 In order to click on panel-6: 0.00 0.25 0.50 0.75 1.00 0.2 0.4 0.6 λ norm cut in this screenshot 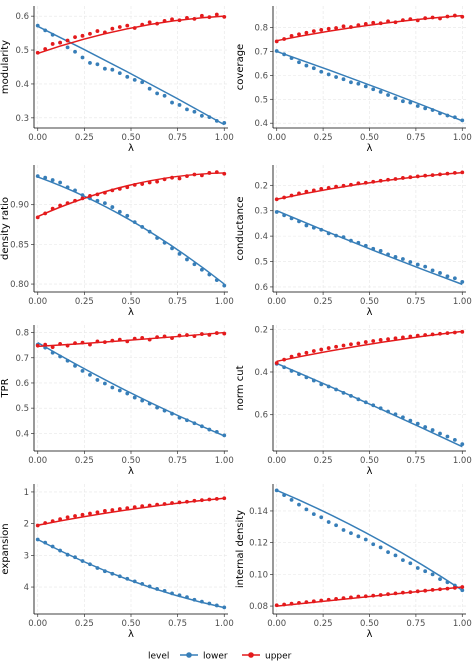, I will do `click(353, 401)`.